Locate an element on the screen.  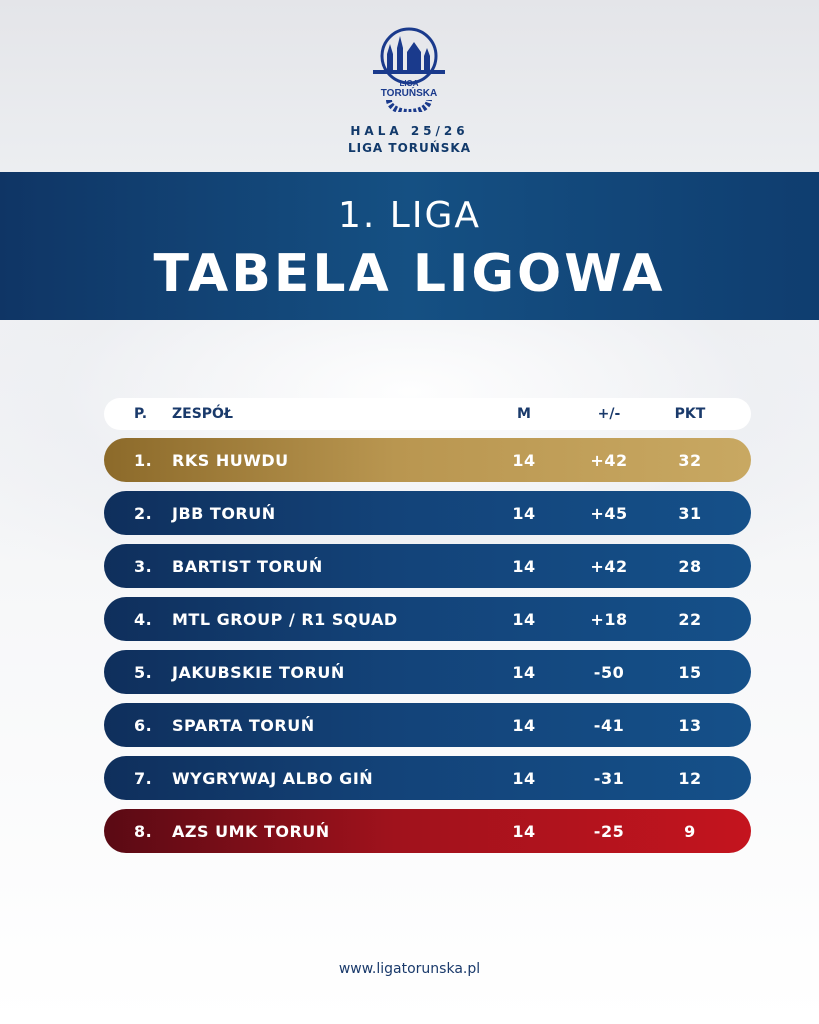
row-position: 3. is located at coordinates (143, 566).